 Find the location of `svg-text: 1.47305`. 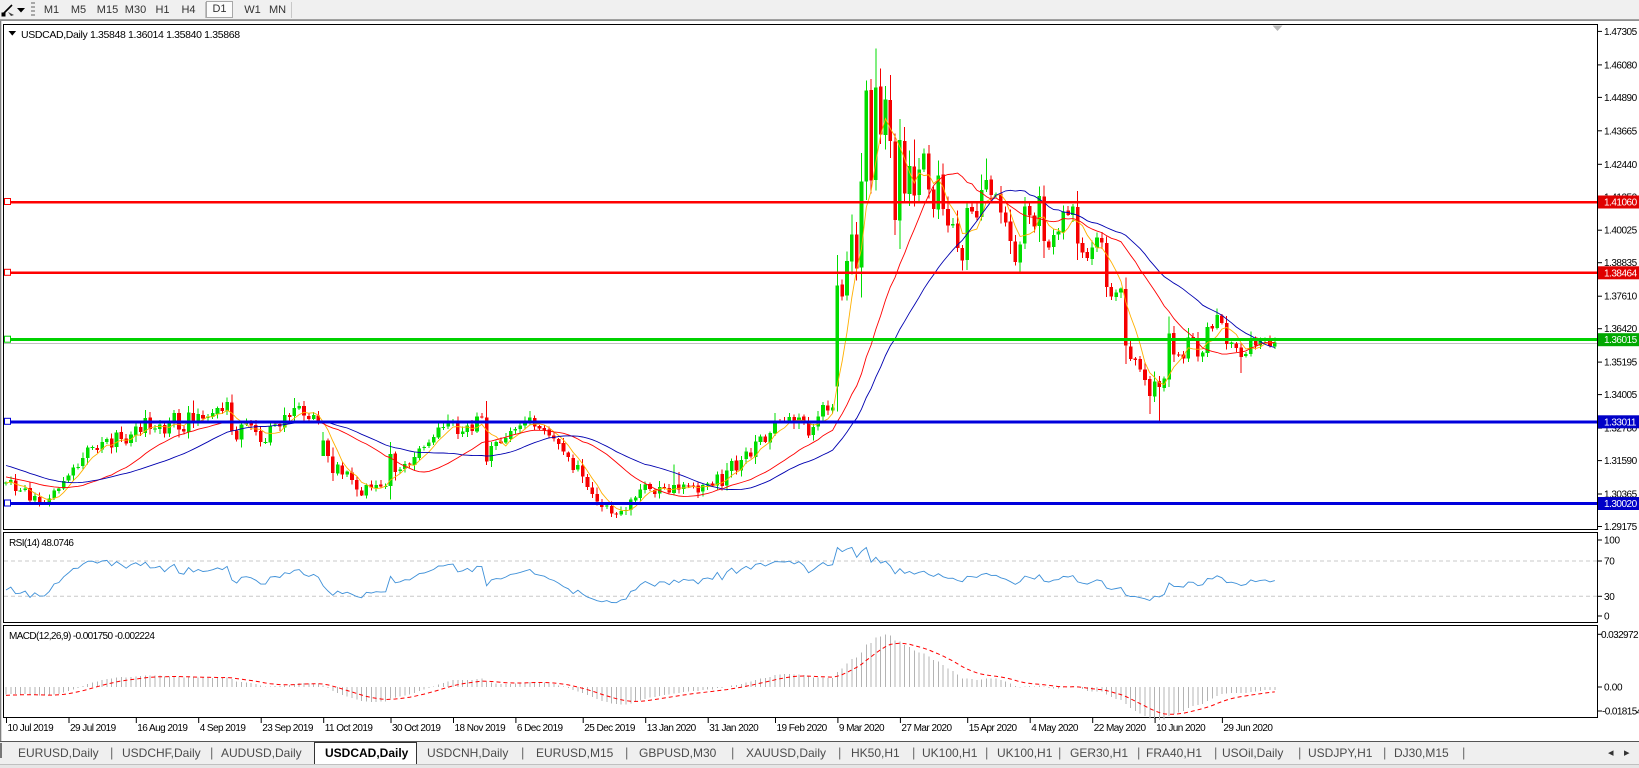

svg-text: 1.47305 is located at coordinates (1621, 32).